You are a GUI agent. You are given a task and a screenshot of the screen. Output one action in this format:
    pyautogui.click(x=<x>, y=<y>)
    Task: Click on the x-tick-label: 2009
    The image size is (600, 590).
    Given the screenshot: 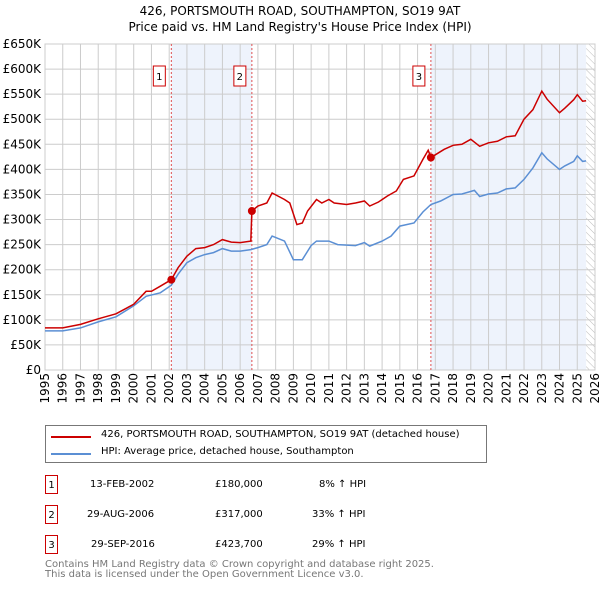 What is the action you would take?
    pyautogui.click(x=293, y=388)
    